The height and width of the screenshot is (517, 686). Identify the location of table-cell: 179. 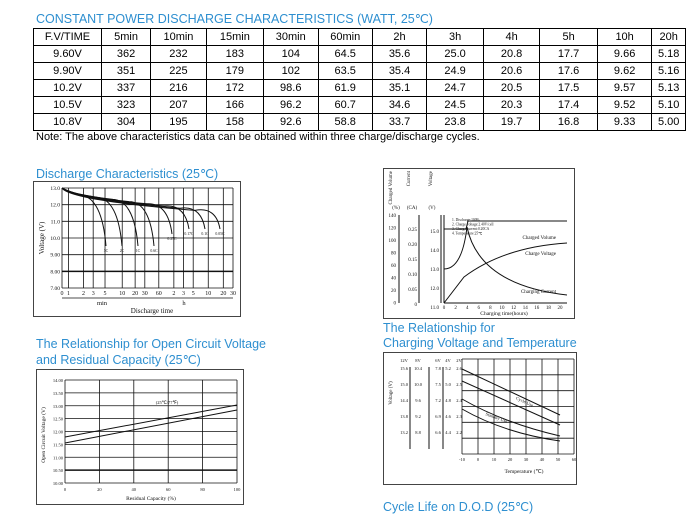
(234, 71).